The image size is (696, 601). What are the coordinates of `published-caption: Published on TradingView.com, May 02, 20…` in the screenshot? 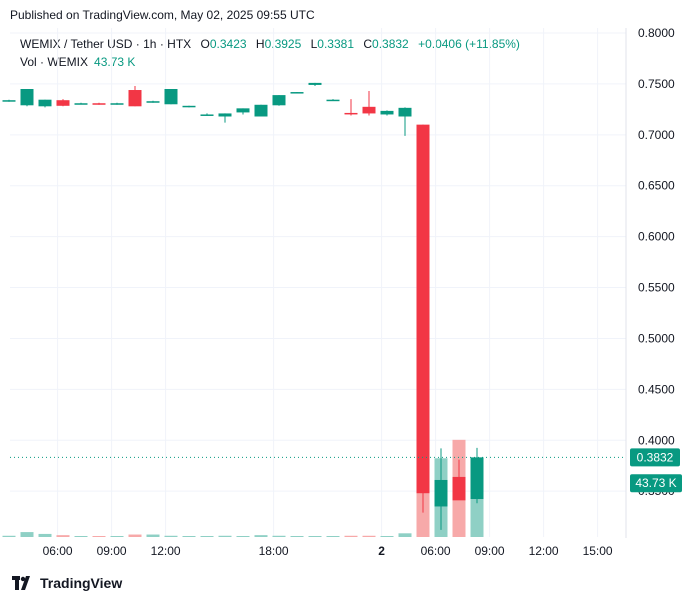 It's located at (162, 15).